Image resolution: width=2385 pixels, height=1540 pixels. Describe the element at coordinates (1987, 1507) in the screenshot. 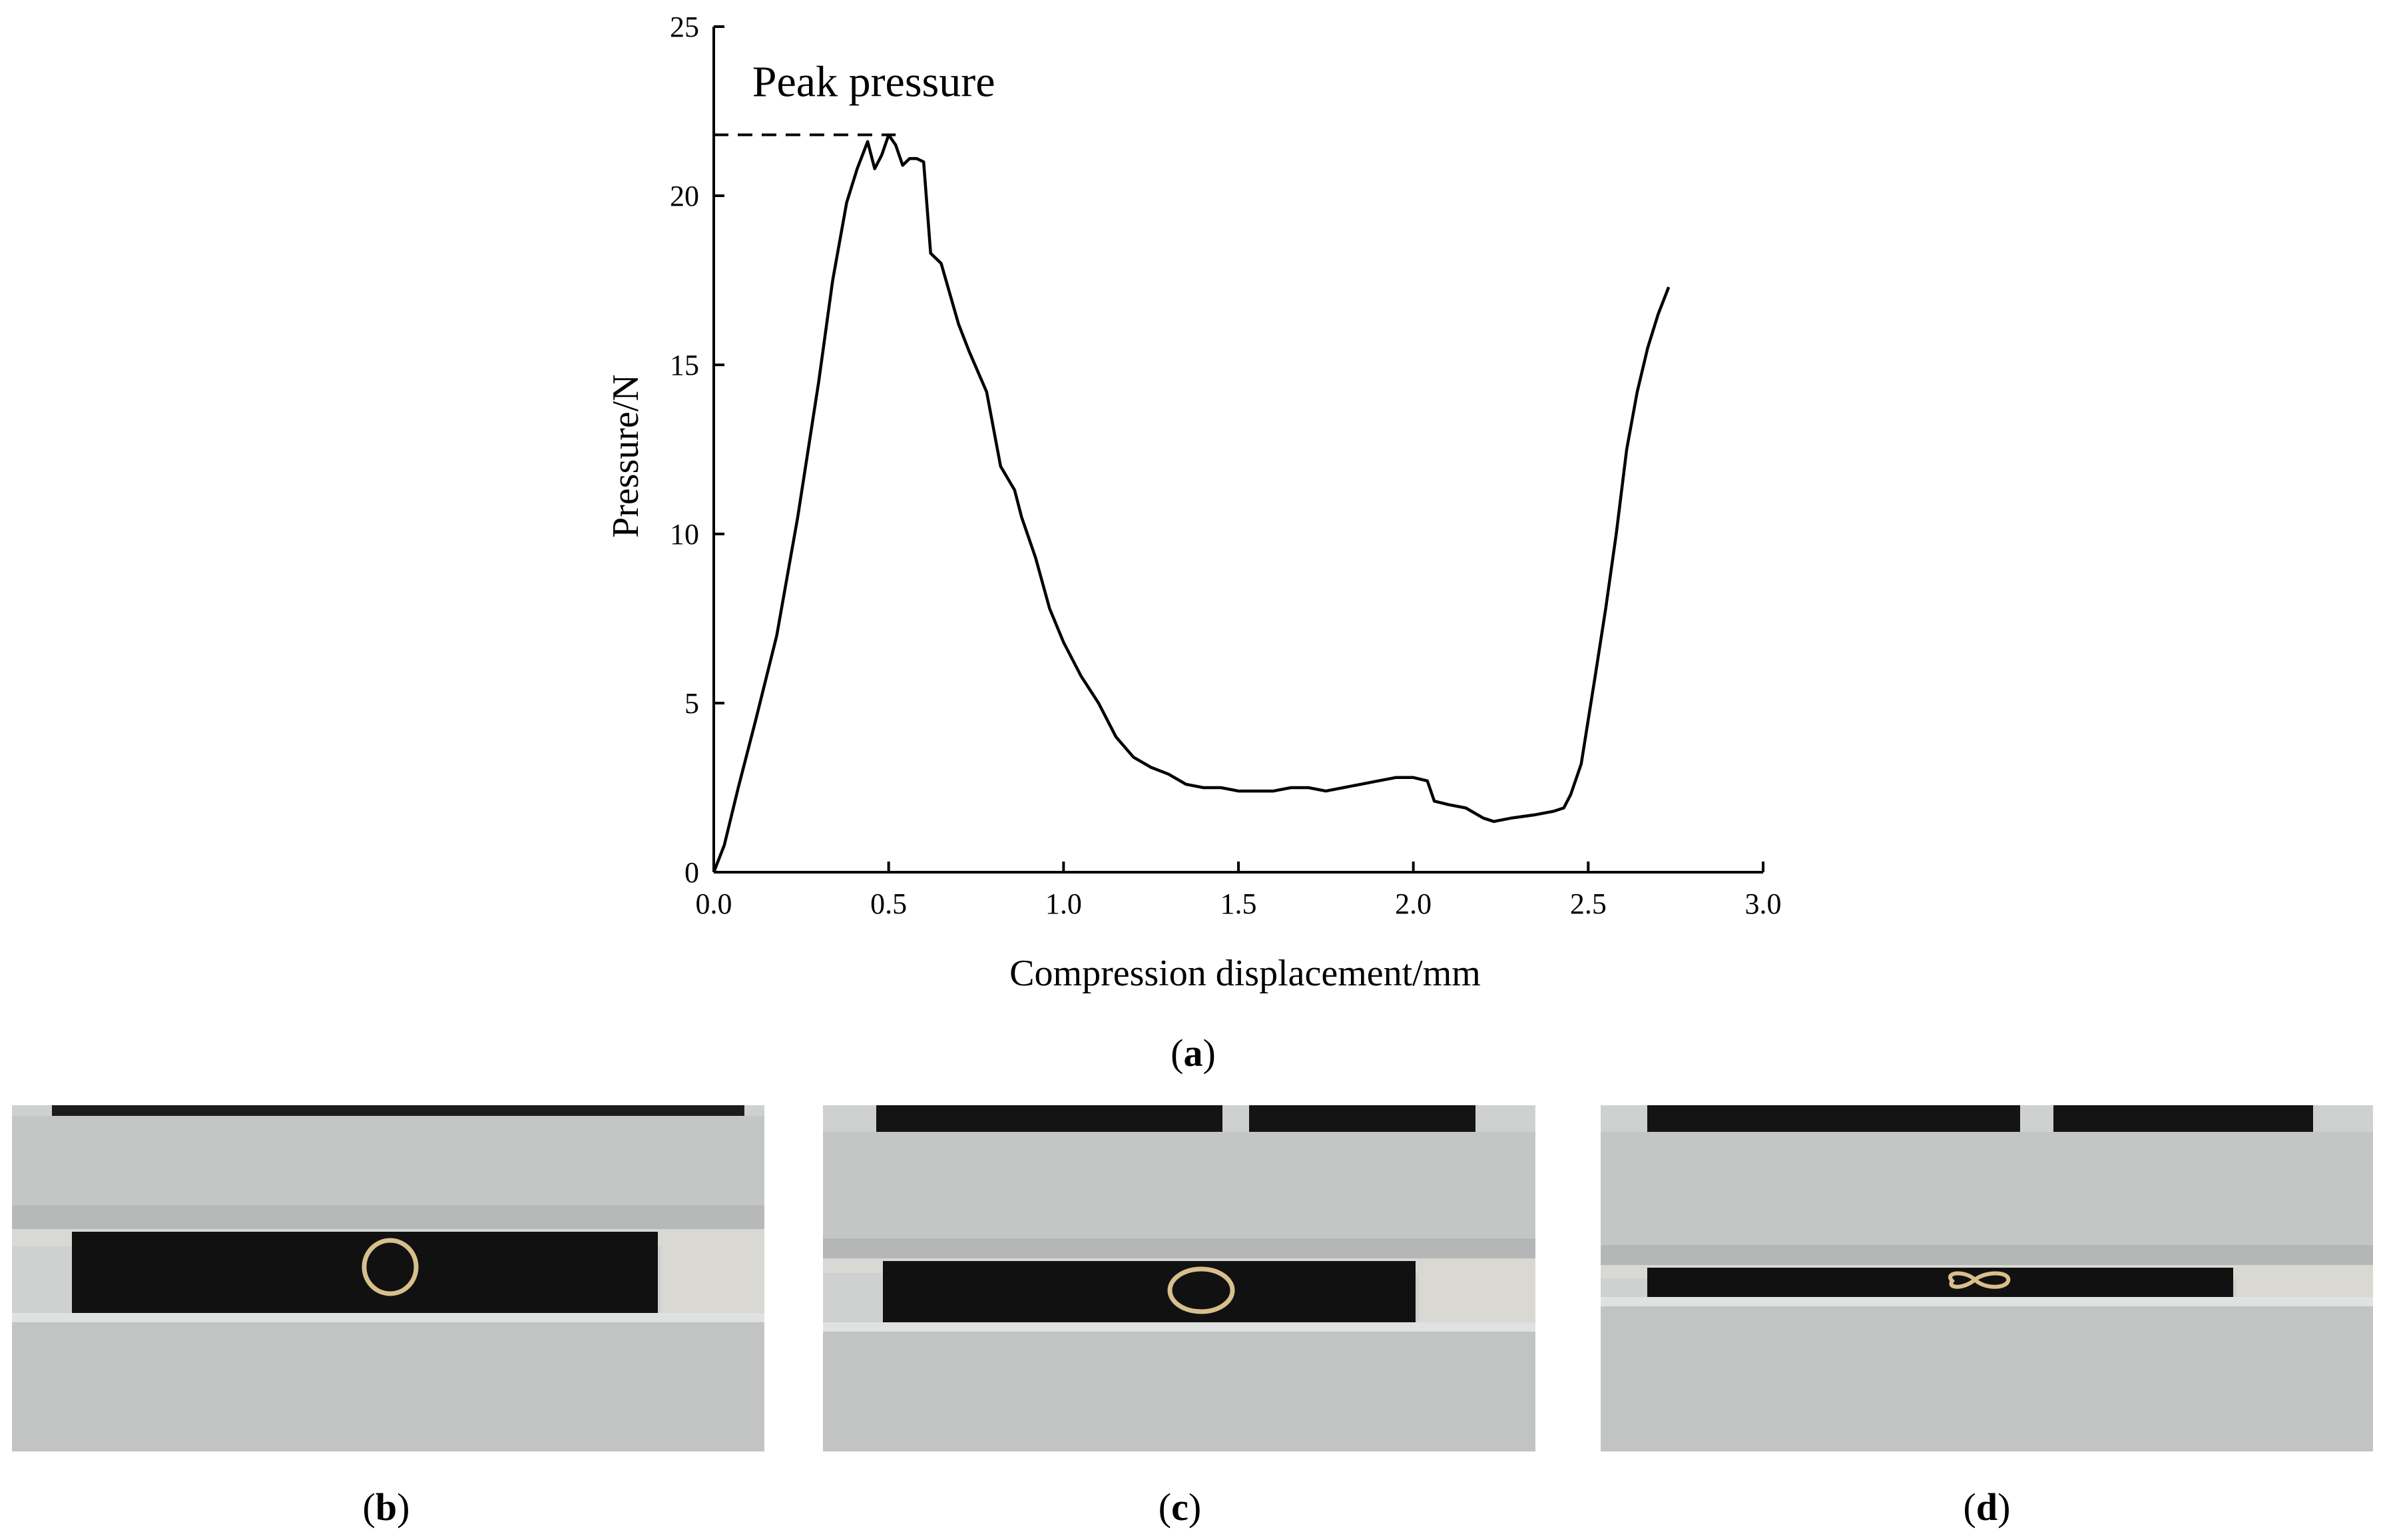

I see `panel-label-d: (d)` at that location.